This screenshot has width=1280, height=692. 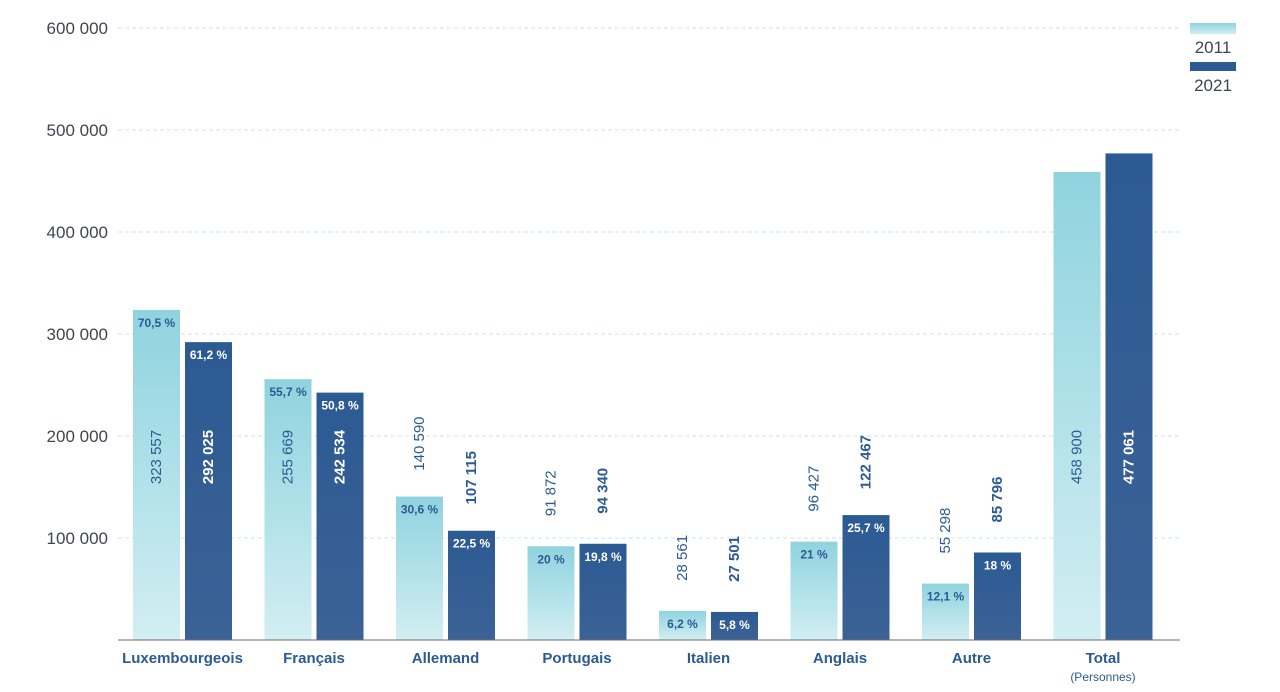 I want to click on x-category-label: Français, so click(x=314, y=658).